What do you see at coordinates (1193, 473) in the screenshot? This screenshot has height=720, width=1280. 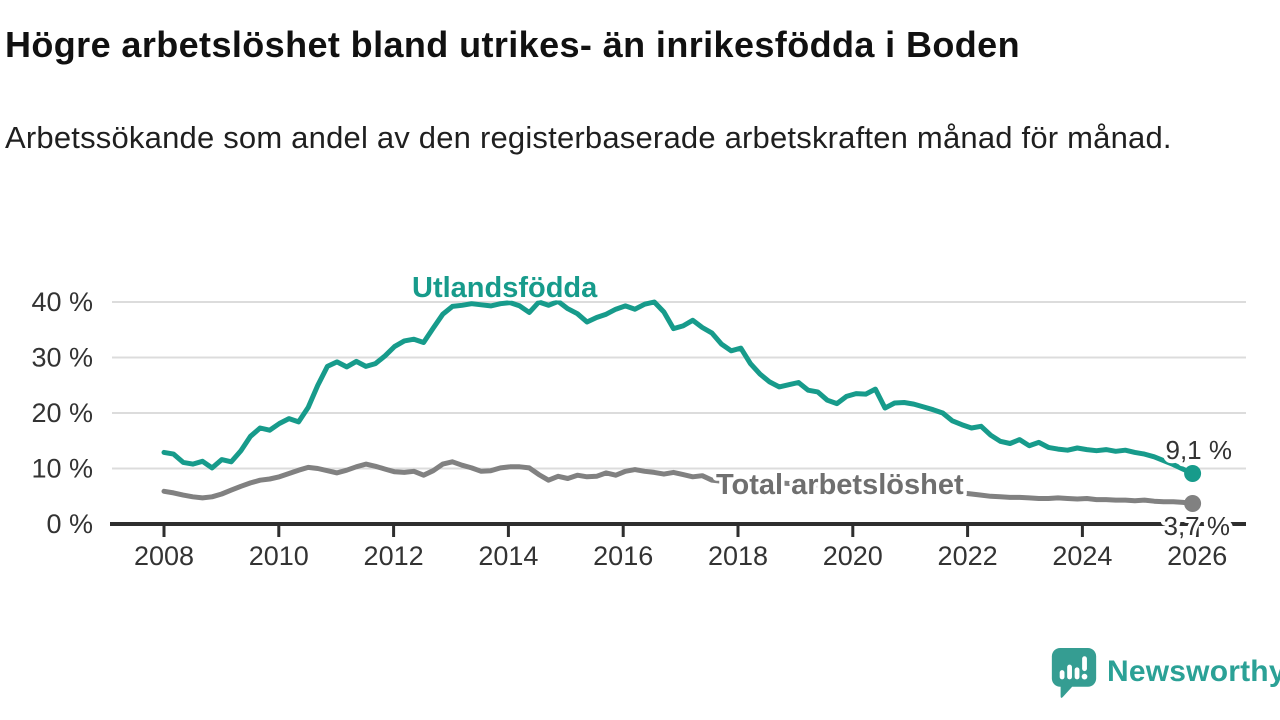 I see `series-end-dot-utlandsf-dda` at bounding box center [1193, 473].